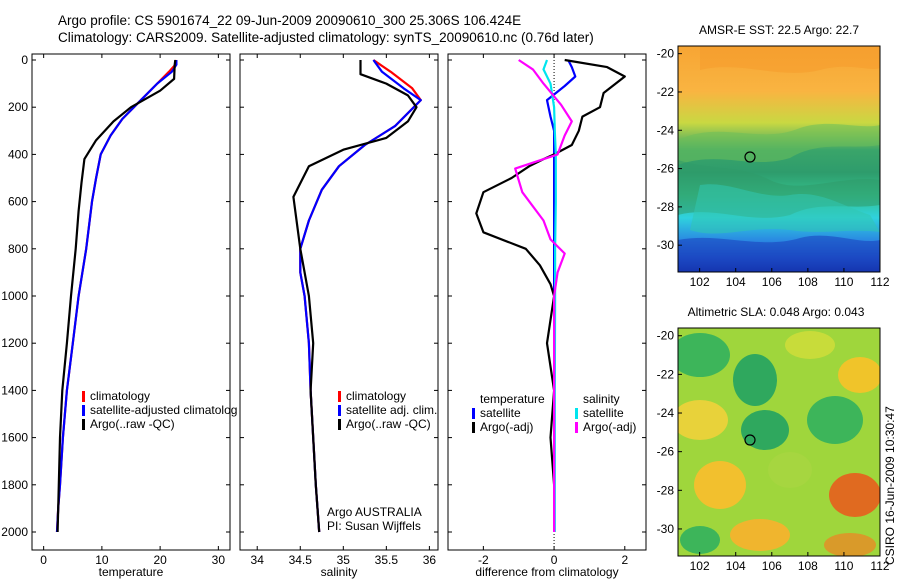 Image resolution: width=900 pixels, height=580 pixels. I want to click on y-tick-label: 200, so click(18, 107).